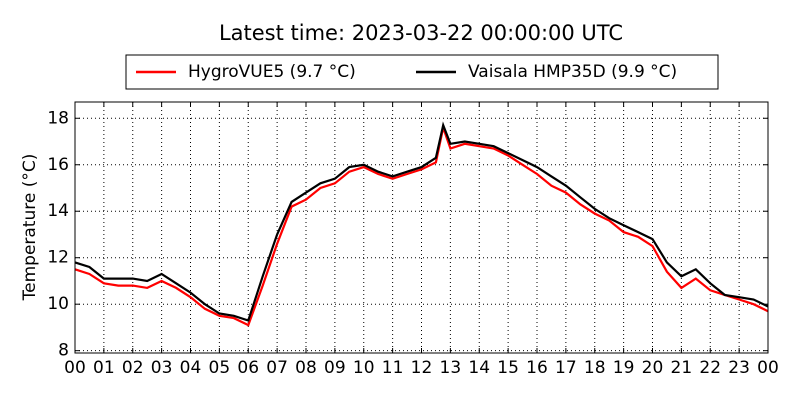 This screenshot has width=800, height=400. I want to click on x-tick-label: 05, so click(220, 368).